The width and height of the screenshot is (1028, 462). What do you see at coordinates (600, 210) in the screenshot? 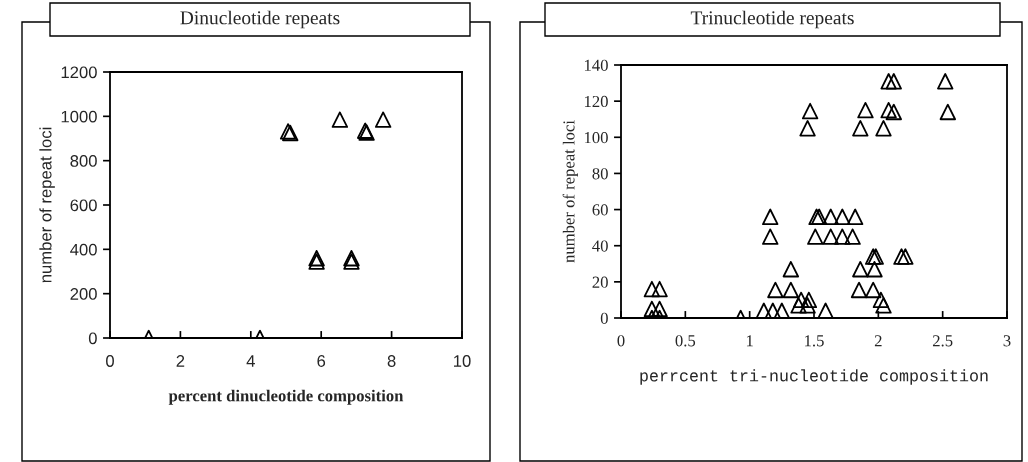
I see `y-tick-label: 60` at bounding box center [600, 210].